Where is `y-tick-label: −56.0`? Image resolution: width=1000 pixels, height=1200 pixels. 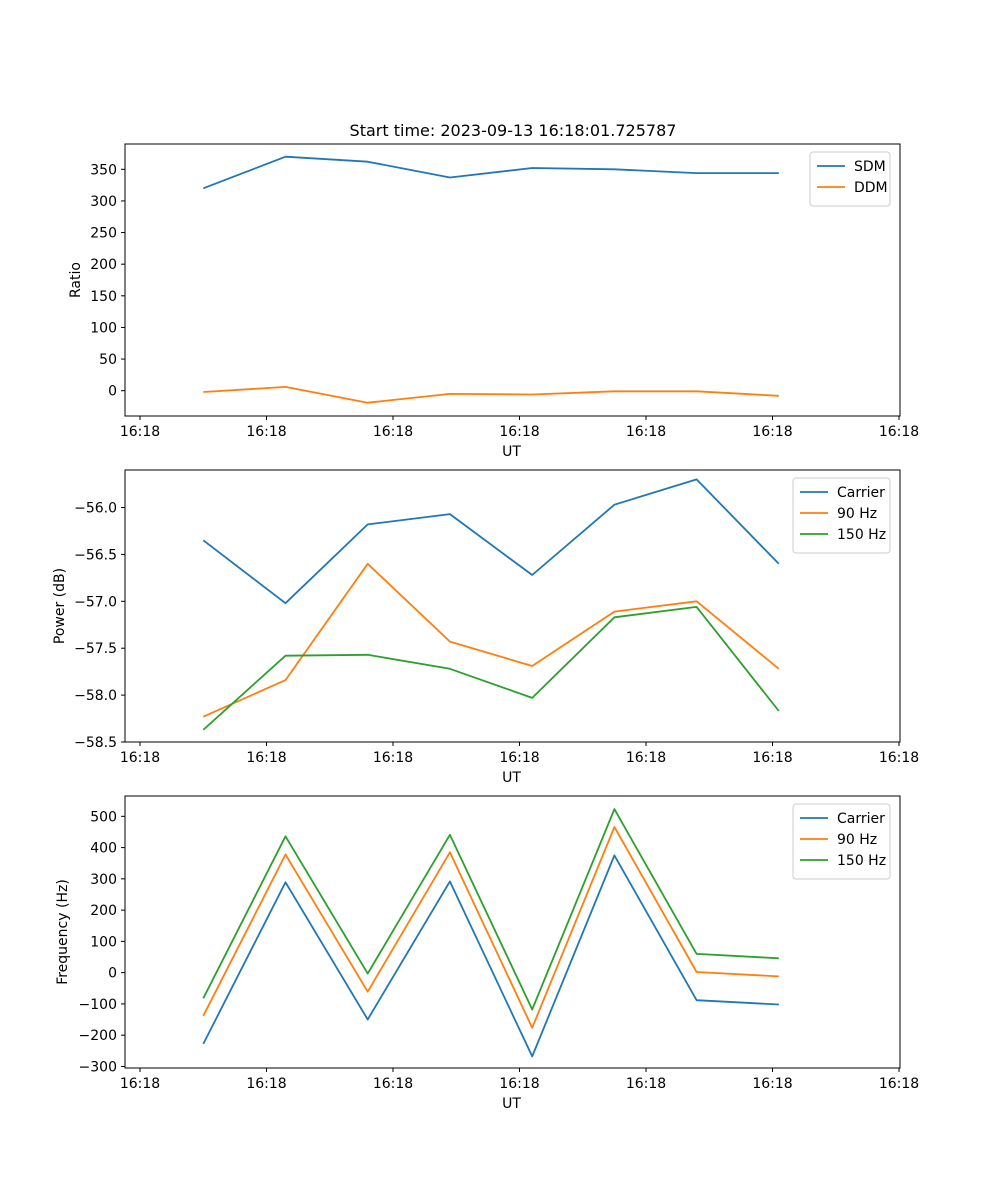 y-tick-label: −56.0 is located at coordinates (95, 509).